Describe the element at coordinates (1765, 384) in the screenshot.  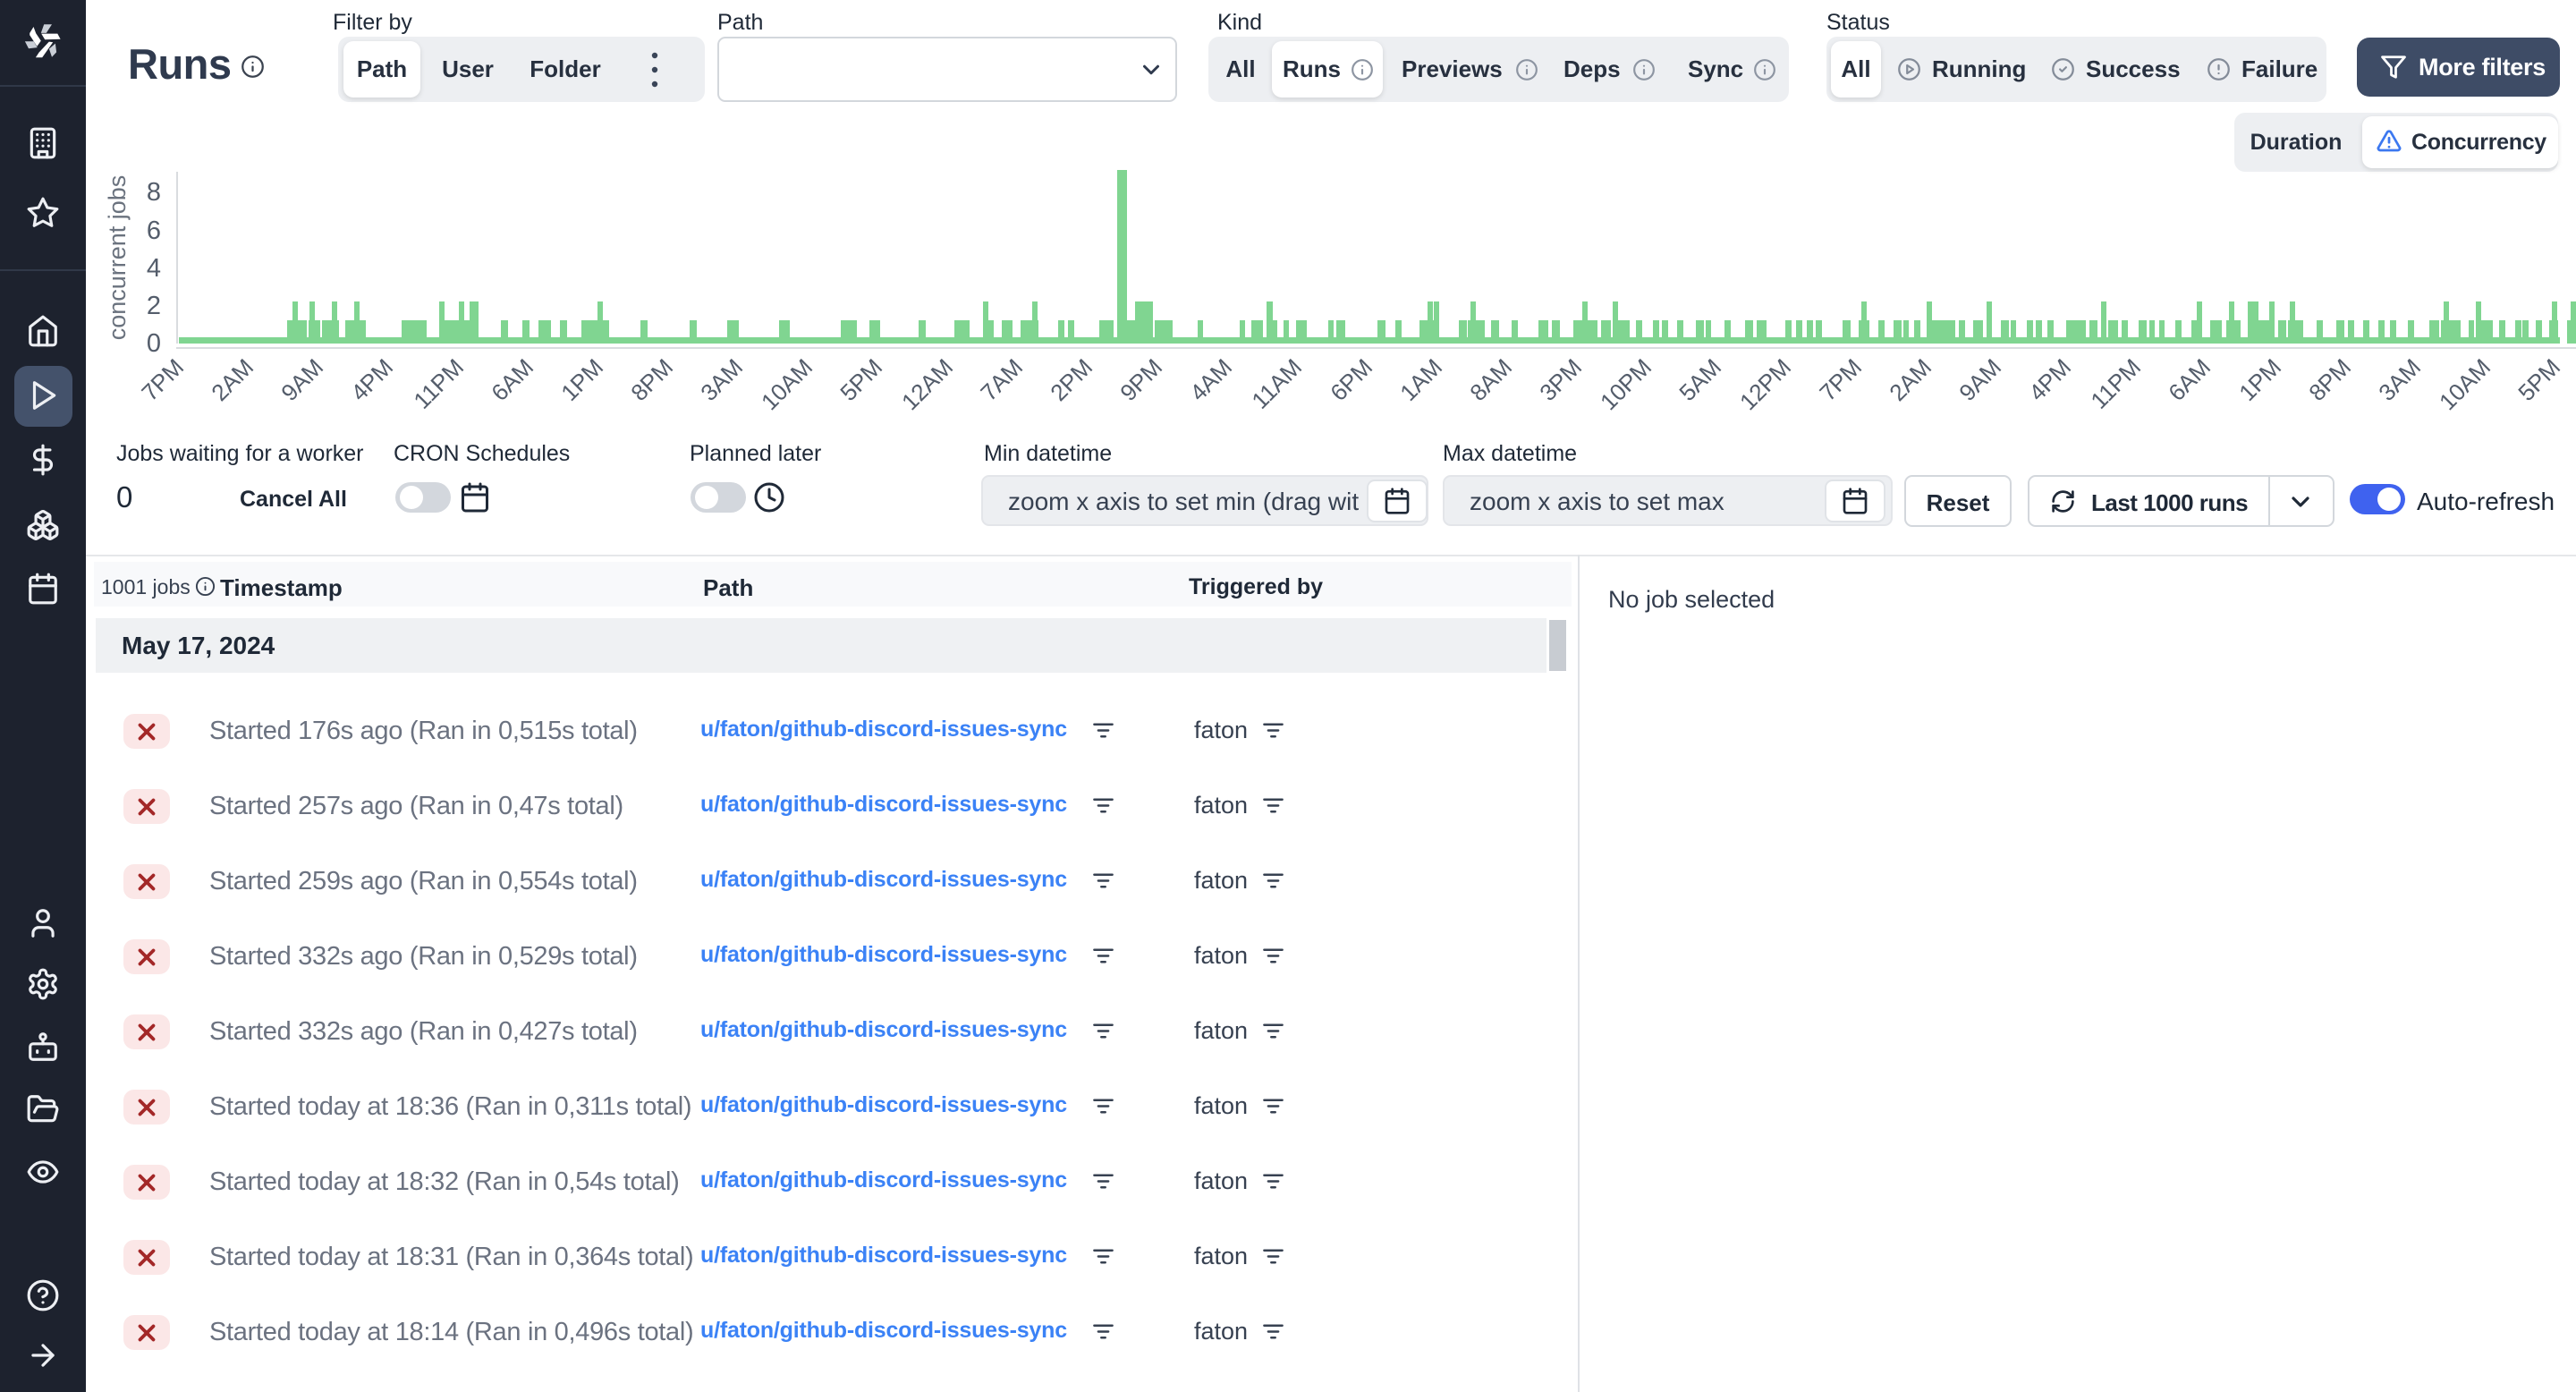
I see `svg-text: 12PM` at that location.